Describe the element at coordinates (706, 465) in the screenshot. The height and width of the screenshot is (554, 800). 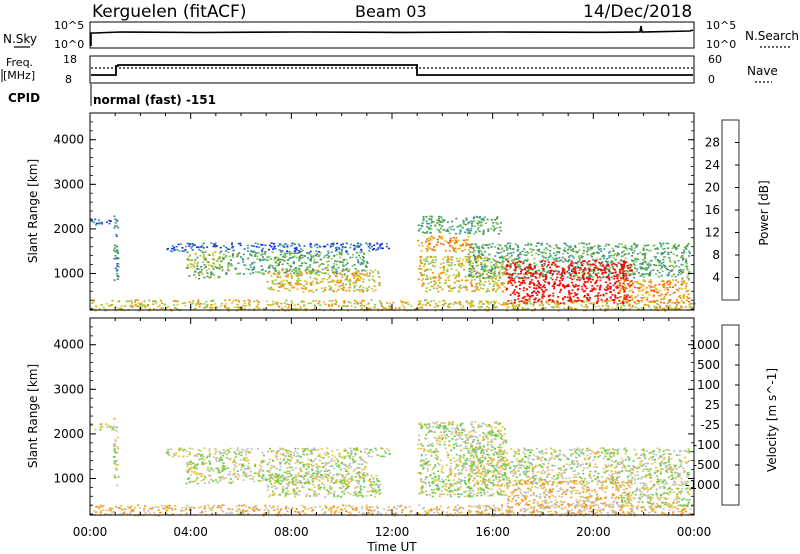
I see `velocity-colorbar-tick-6: -500` at that location.